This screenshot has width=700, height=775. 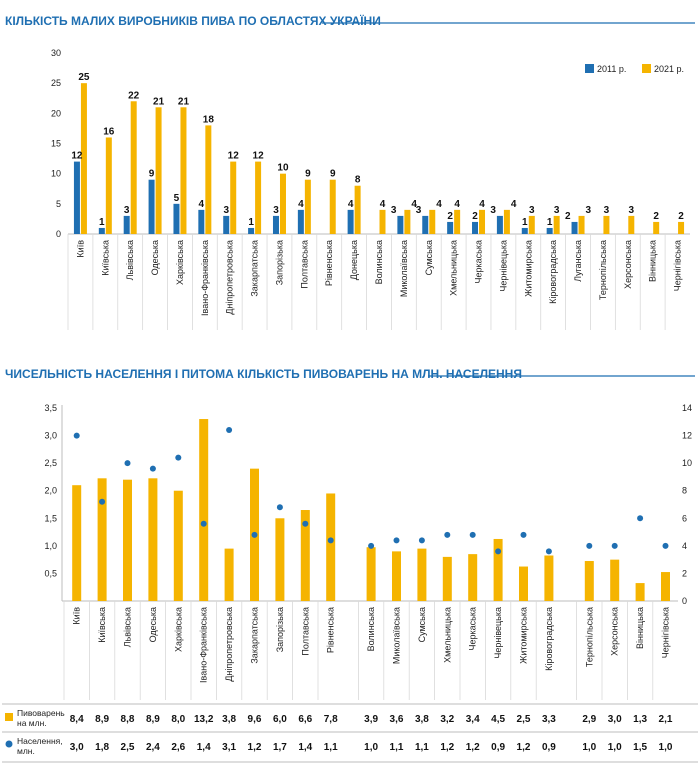 I want to click on table-value-breweries: 3,9, so click(x=371, y=719).